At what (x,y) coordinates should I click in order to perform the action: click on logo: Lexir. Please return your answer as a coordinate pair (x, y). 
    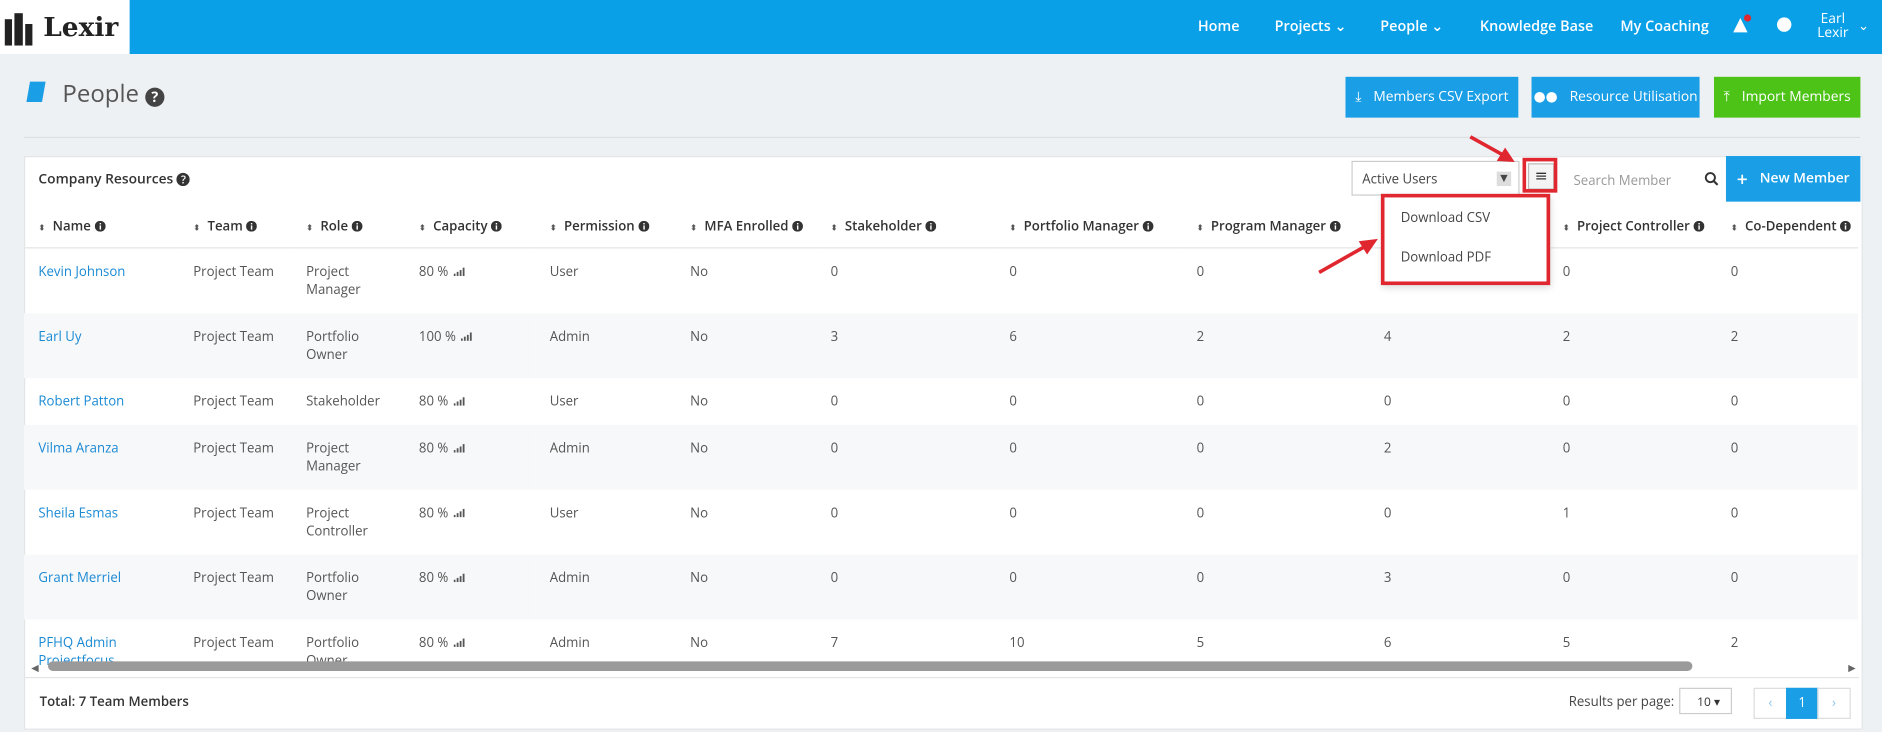
    Looking at the image, I should click on (65, 27).